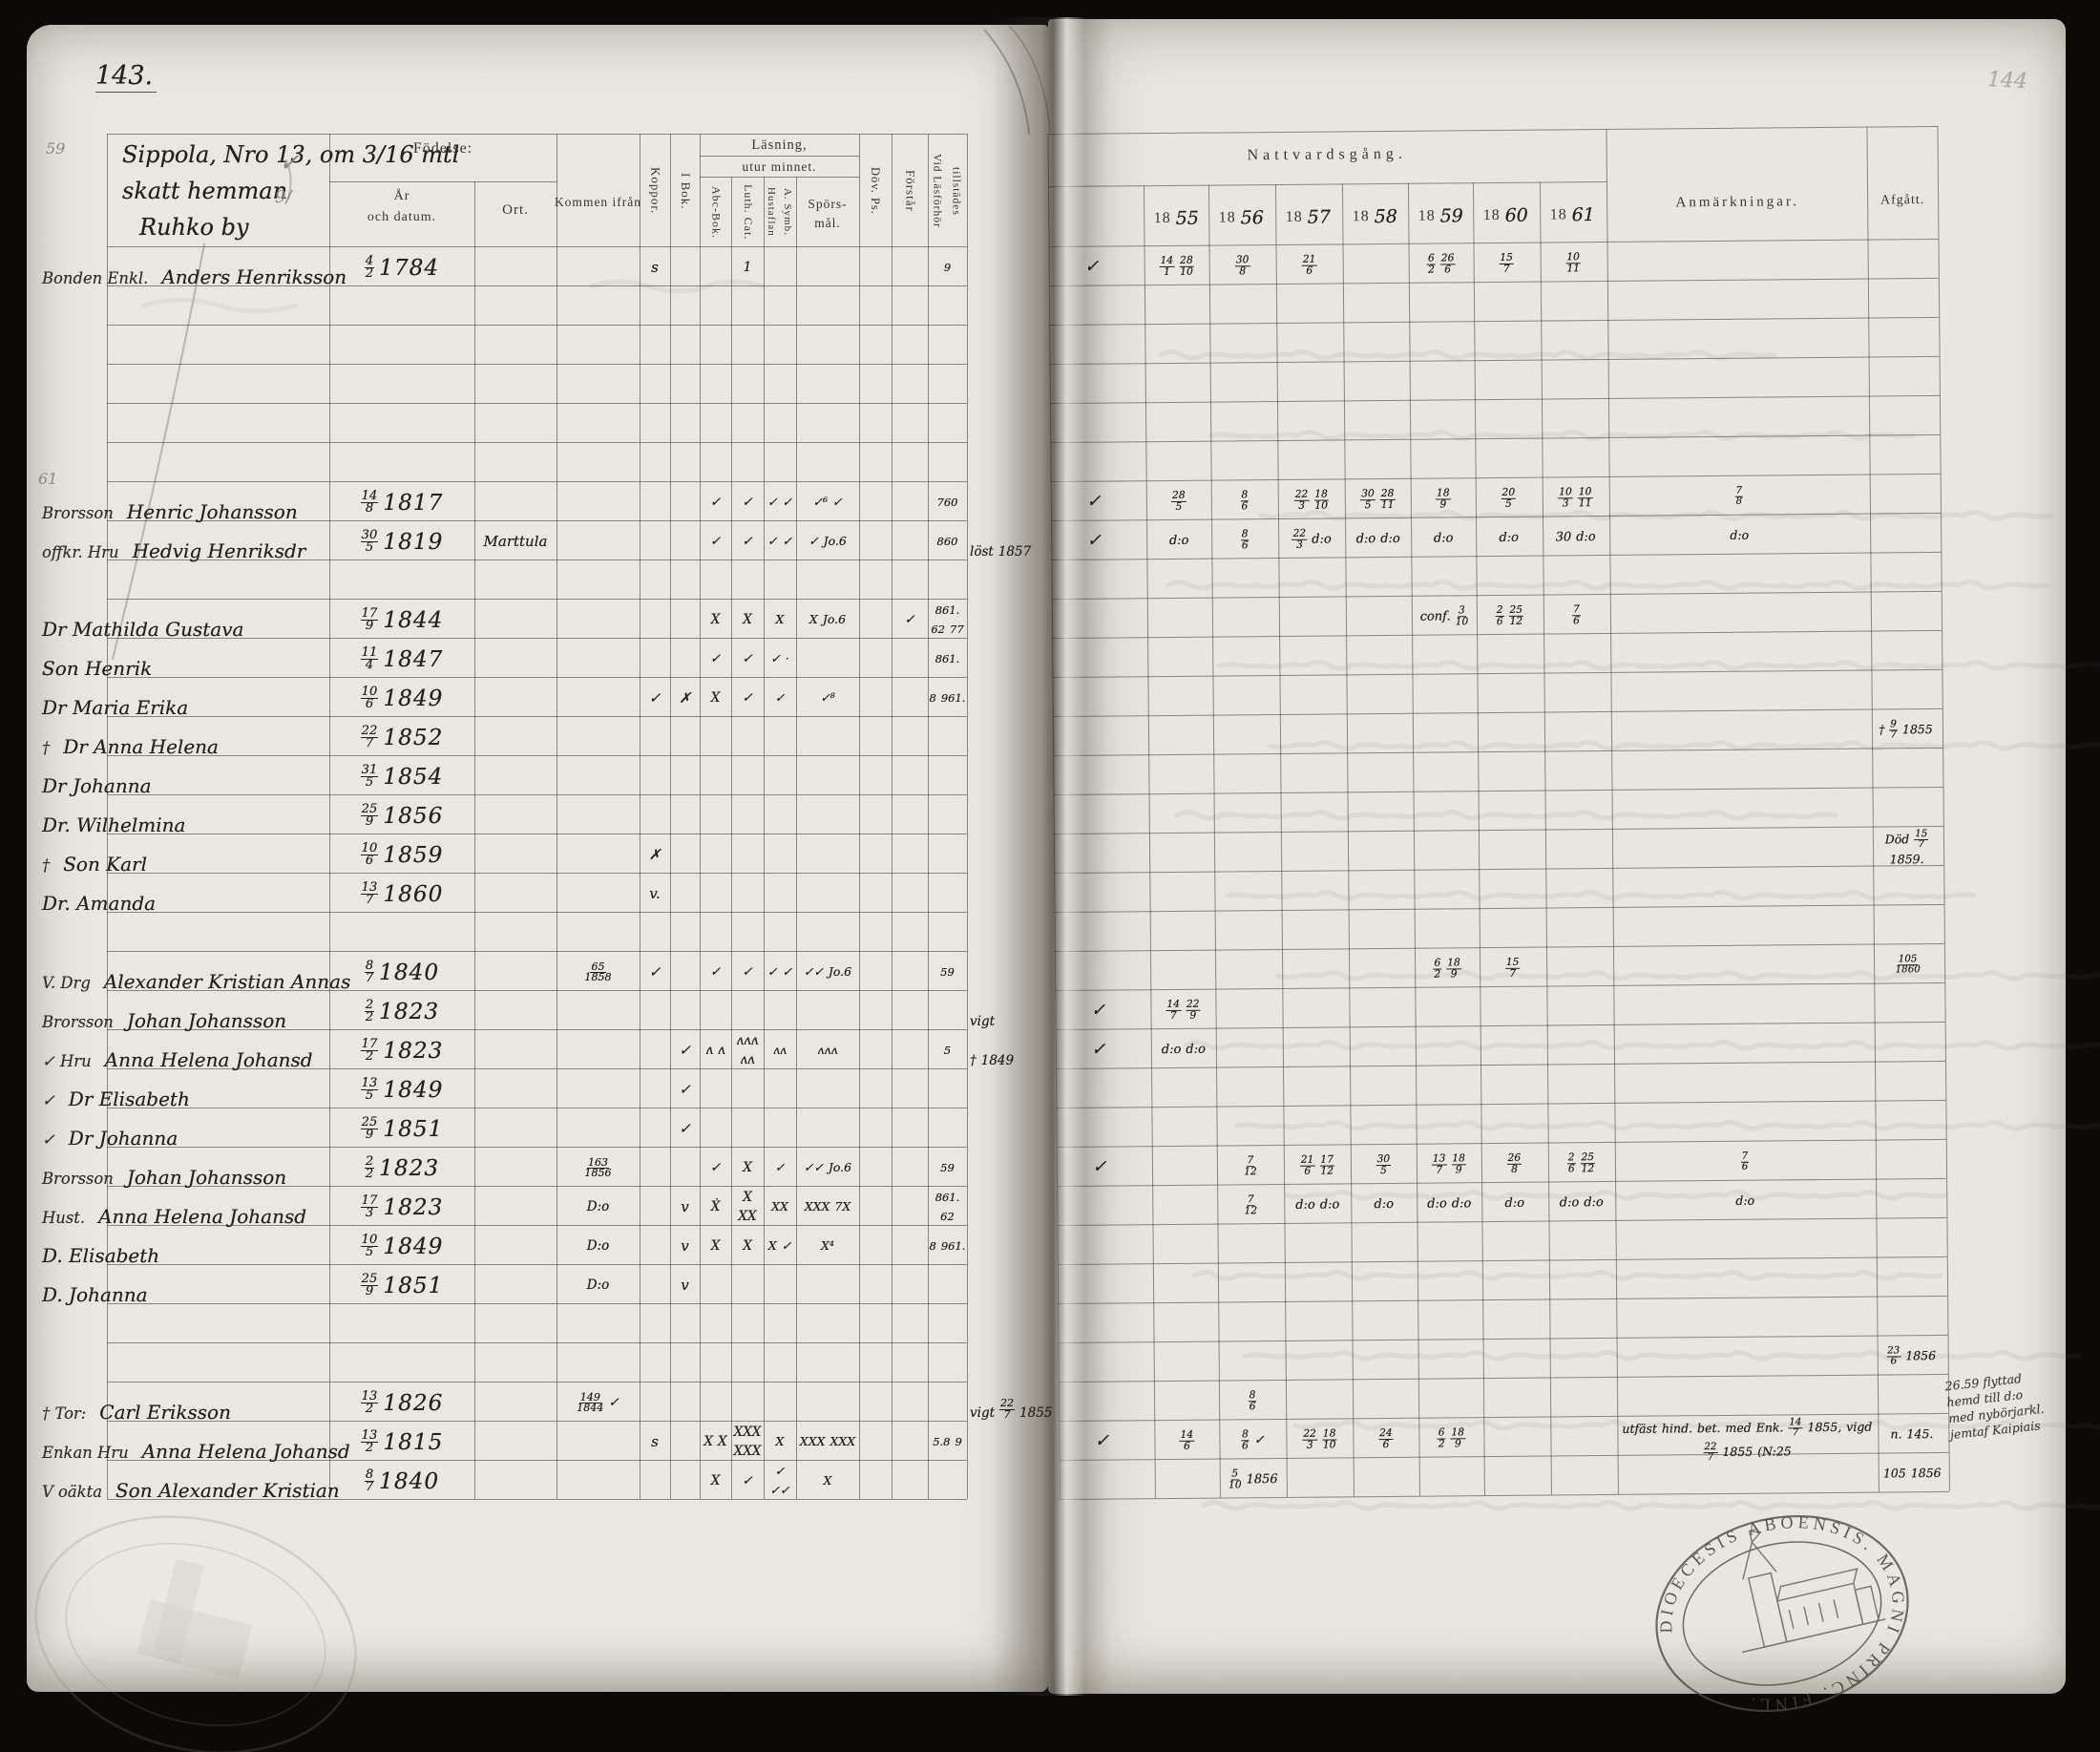  I want to click on koppor-mark: s, so click(655, 267).